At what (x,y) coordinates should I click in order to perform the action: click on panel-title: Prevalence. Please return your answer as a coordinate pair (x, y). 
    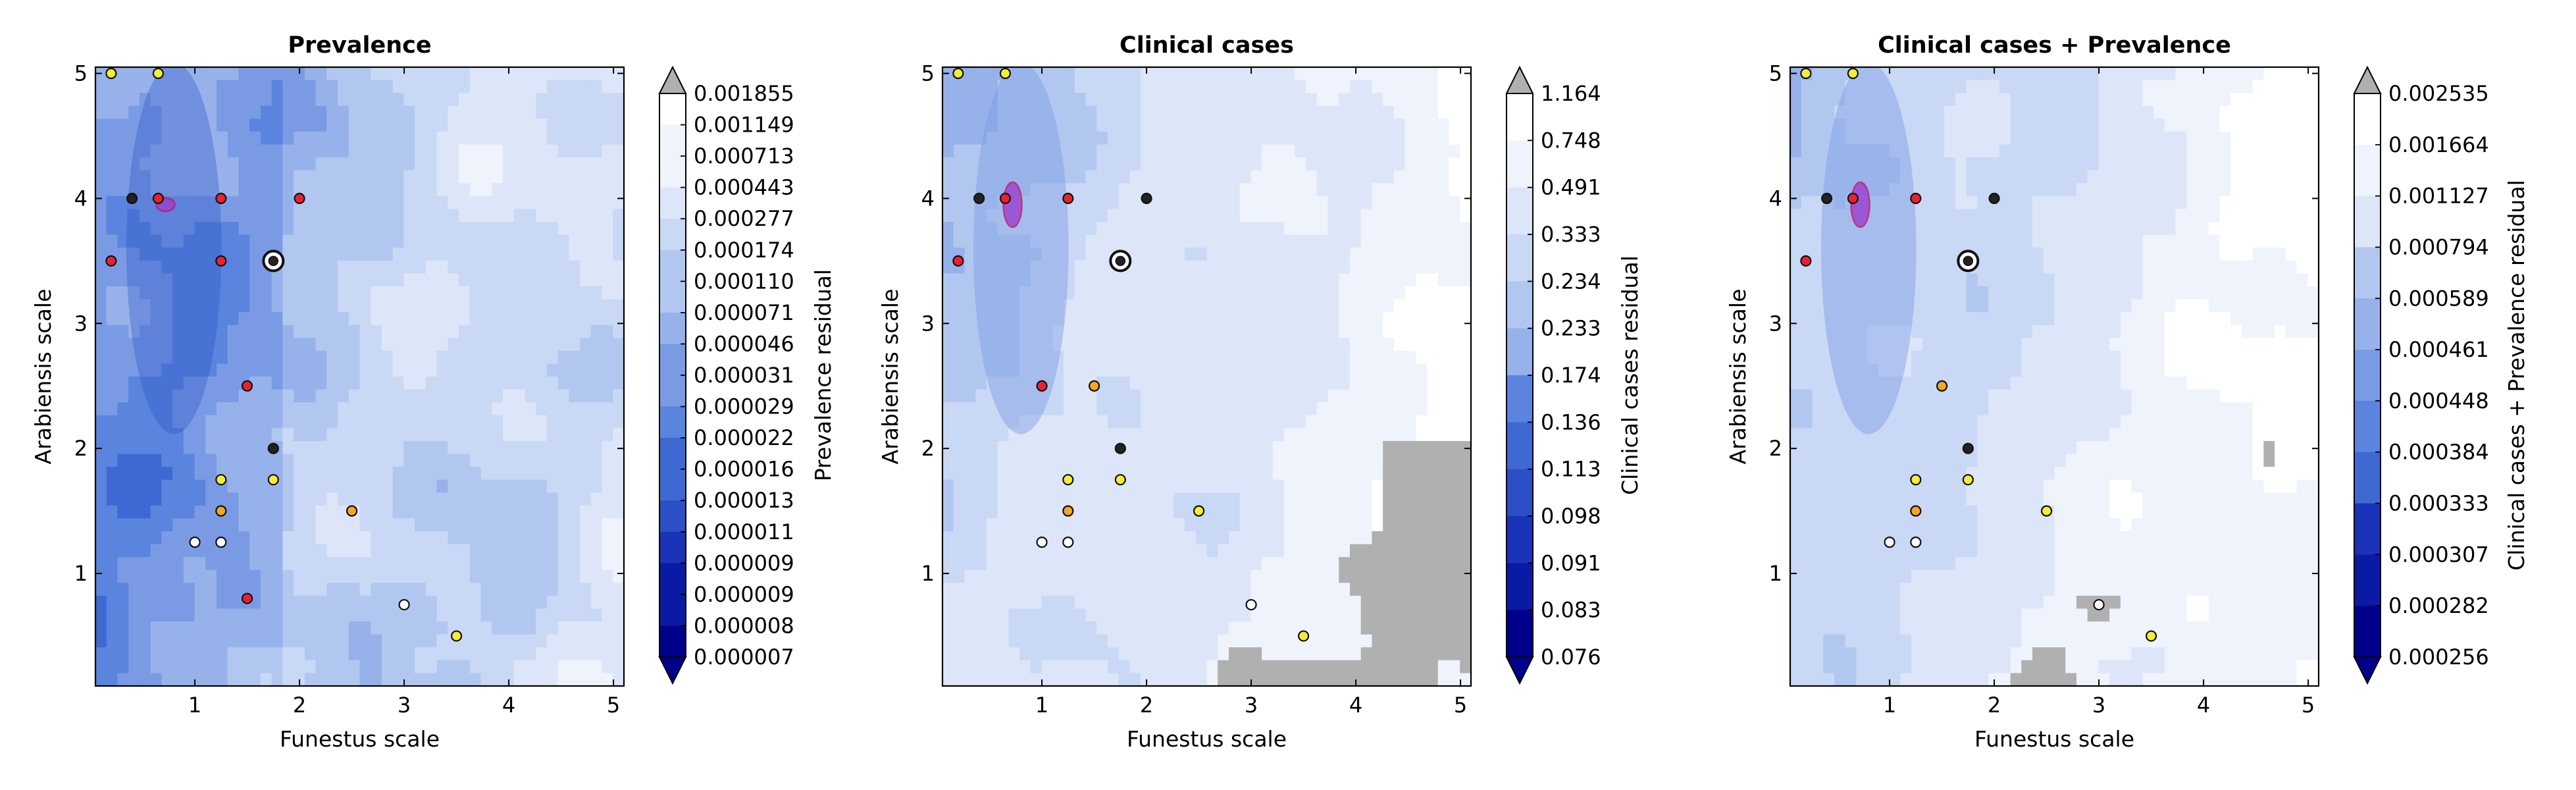
    Looking at the image, I should click on (359, 45).